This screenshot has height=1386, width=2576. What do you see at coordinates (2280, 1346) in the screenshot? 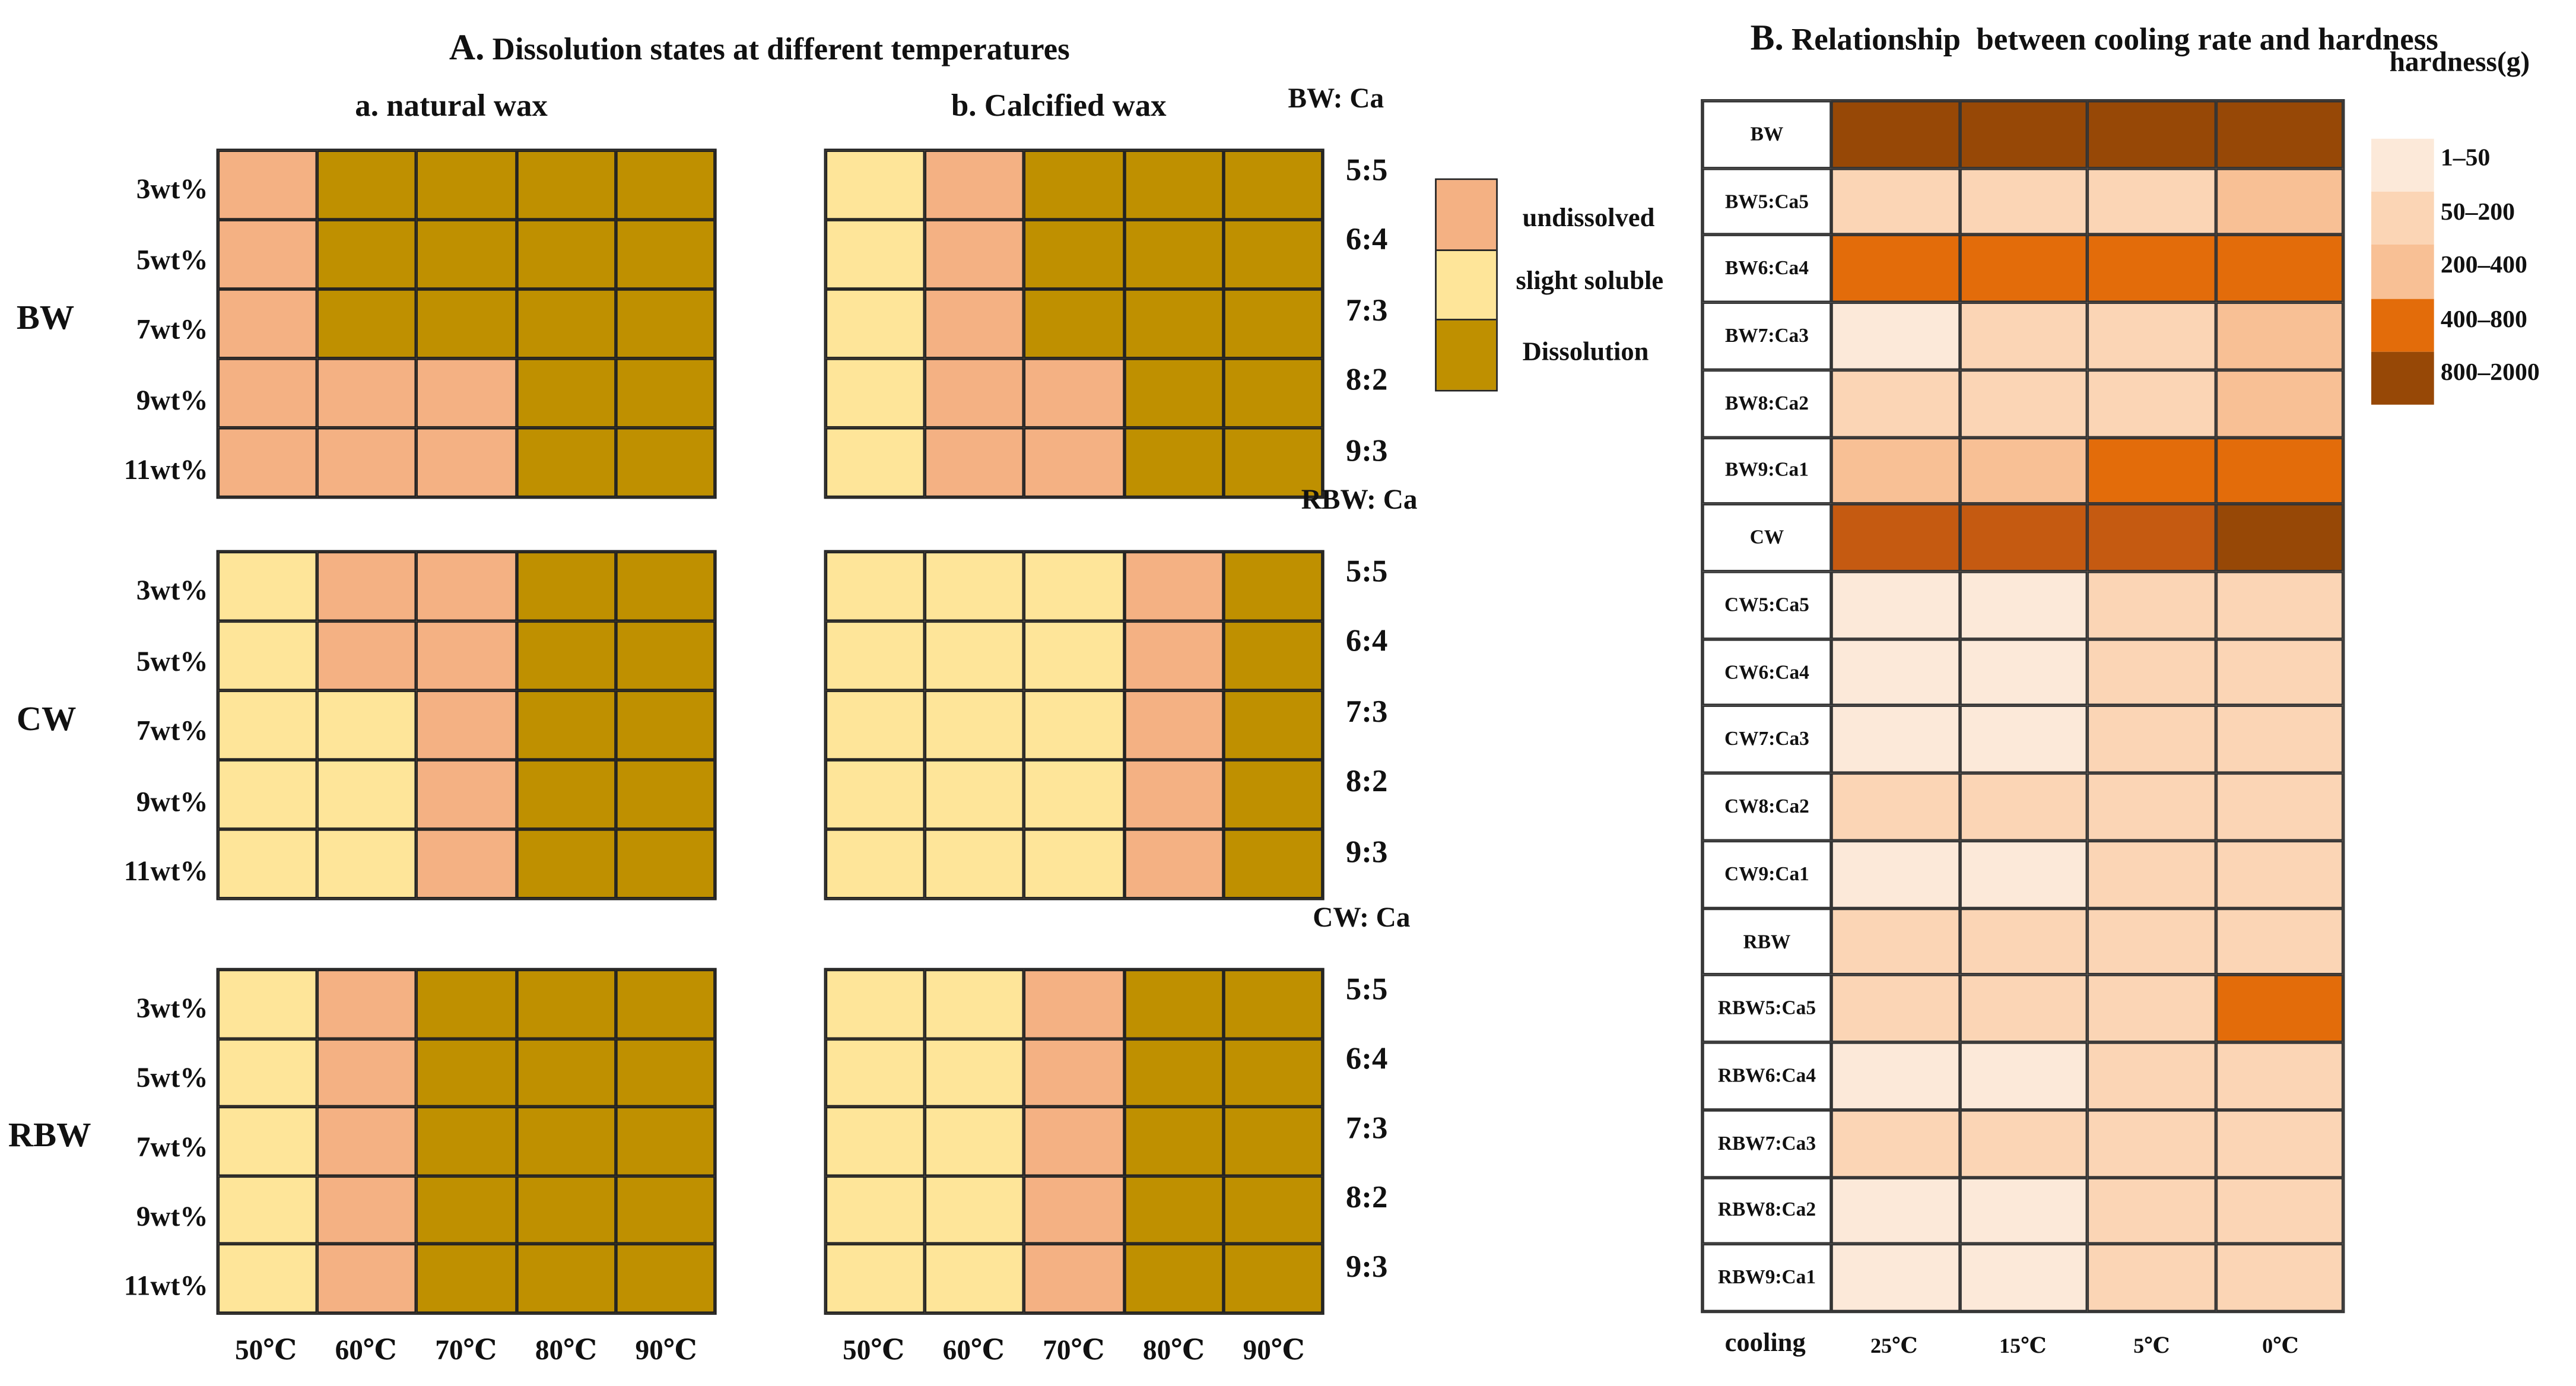
I see `x-tick-label: 0℃` at bounding box center [2280, 1346].